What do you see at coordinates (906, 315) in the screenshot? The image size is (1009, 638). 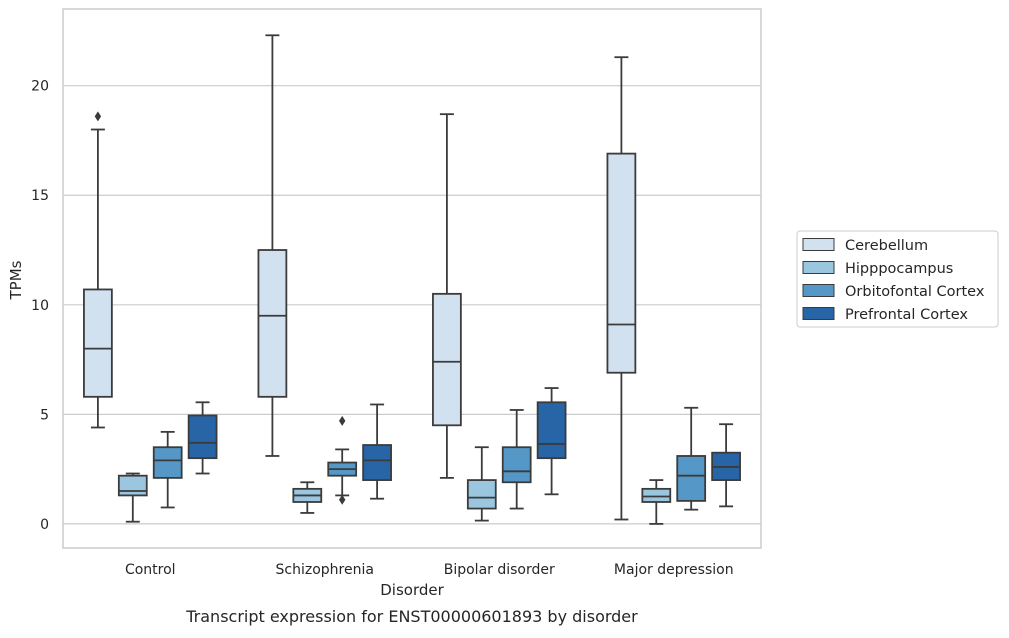 I see `legend-label: Prefrontal Cortex` at bounding box center [906, 315].